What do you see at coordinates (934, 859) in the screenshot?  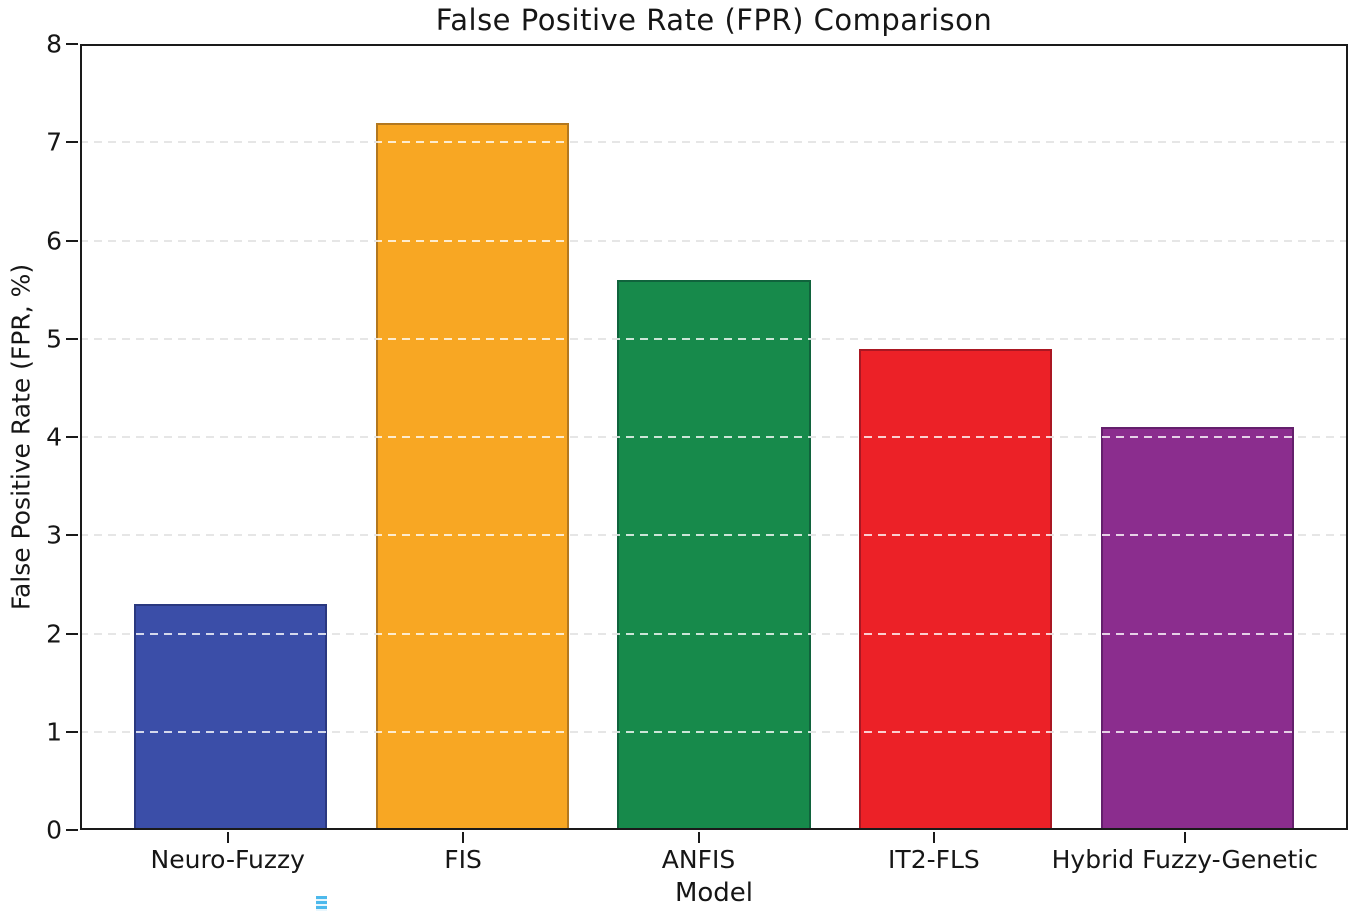 I see `x-ticklabel-it2-fls: IT2-FLS` at bounding box center [934, 859].